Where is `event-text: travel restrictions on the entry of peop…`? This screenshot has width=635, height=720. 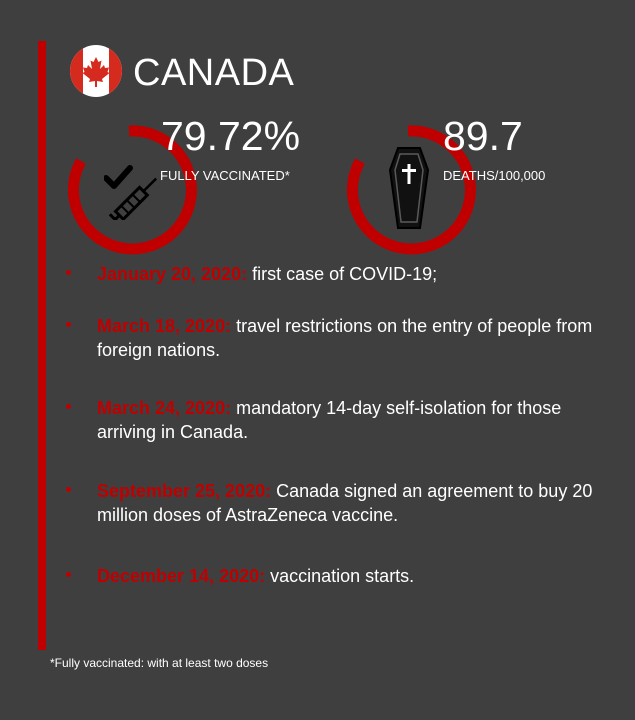 event-text: travel restrictions on the entry of peop… is located at coordinates (345, 338).